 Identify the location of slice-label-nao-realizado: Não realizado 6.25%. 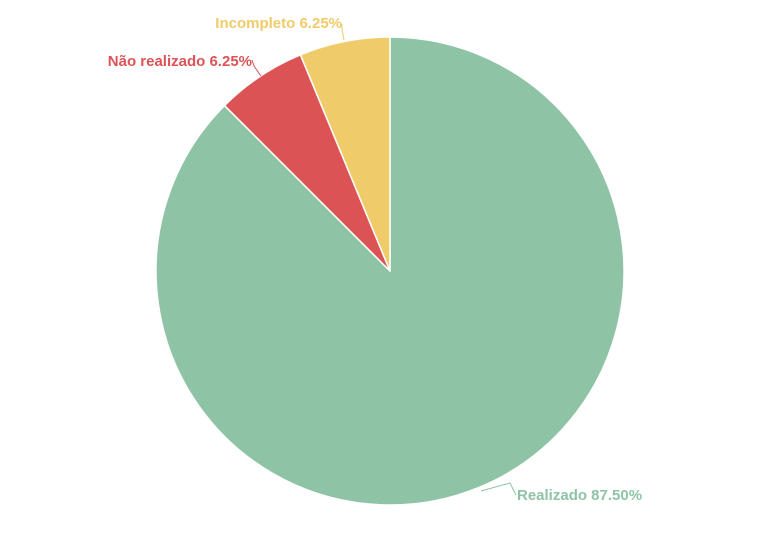
(180, 61).